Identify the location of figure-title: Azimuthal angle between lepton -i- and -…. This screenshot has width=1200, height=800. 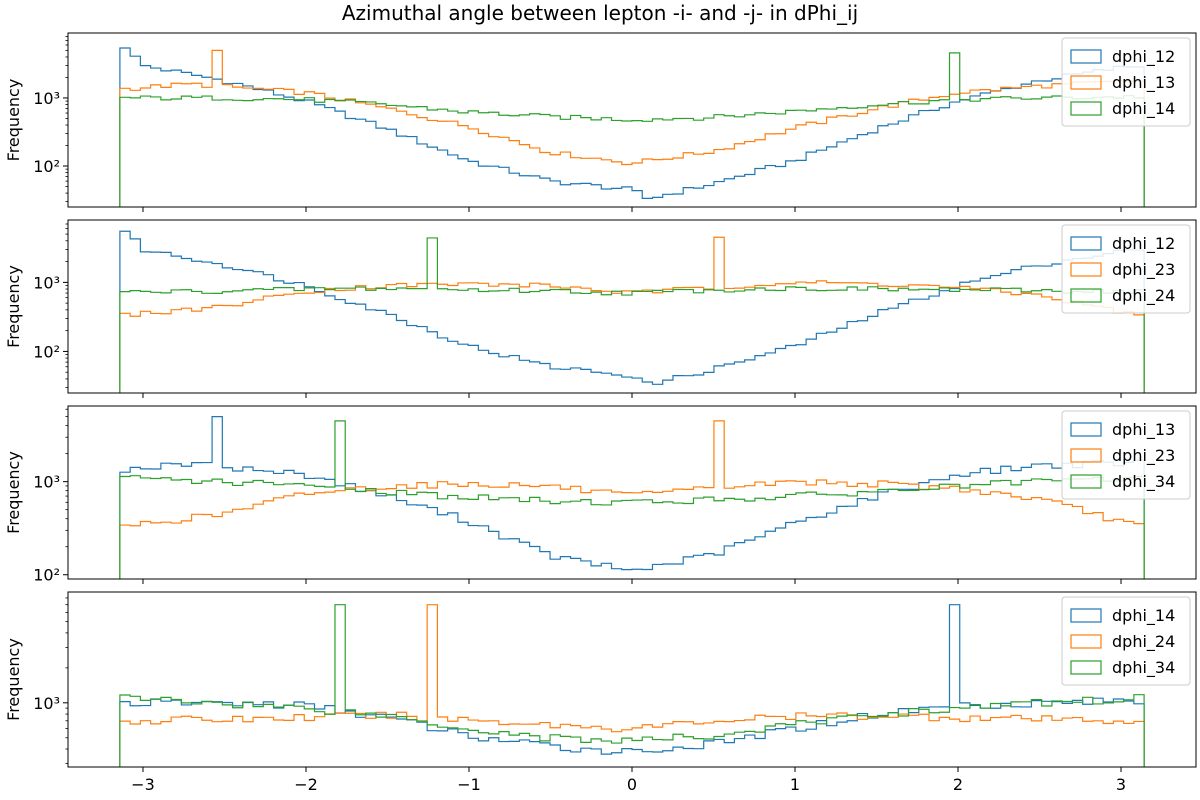
(600, 13).